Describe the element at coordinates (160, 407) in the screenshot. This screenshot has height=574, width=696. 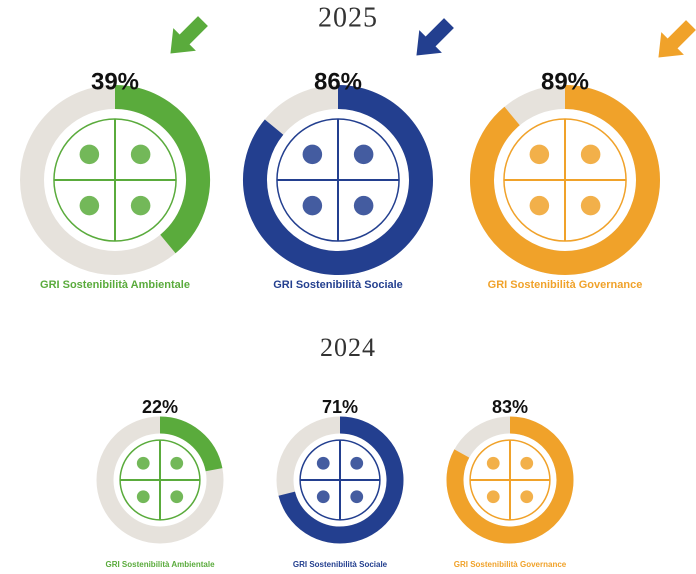
I see `value-label: 22%` at that location.